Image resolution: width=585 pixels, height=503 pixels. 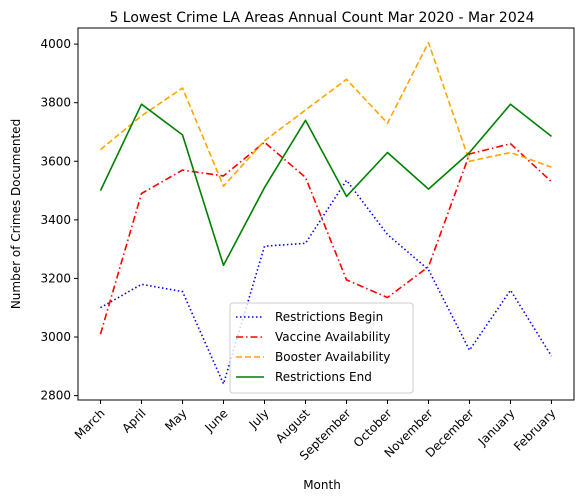 I want to click on legend-box, so click(x=321, y=348).